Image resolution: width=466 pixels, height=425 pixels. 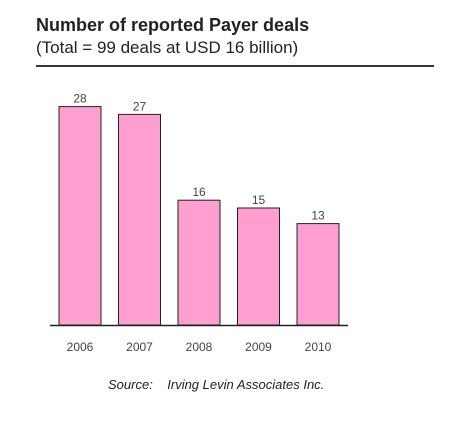 What do you see at coordinates (139, 219) in the screenshot?
I see `bar-2007` at bounding box center [139, 219].